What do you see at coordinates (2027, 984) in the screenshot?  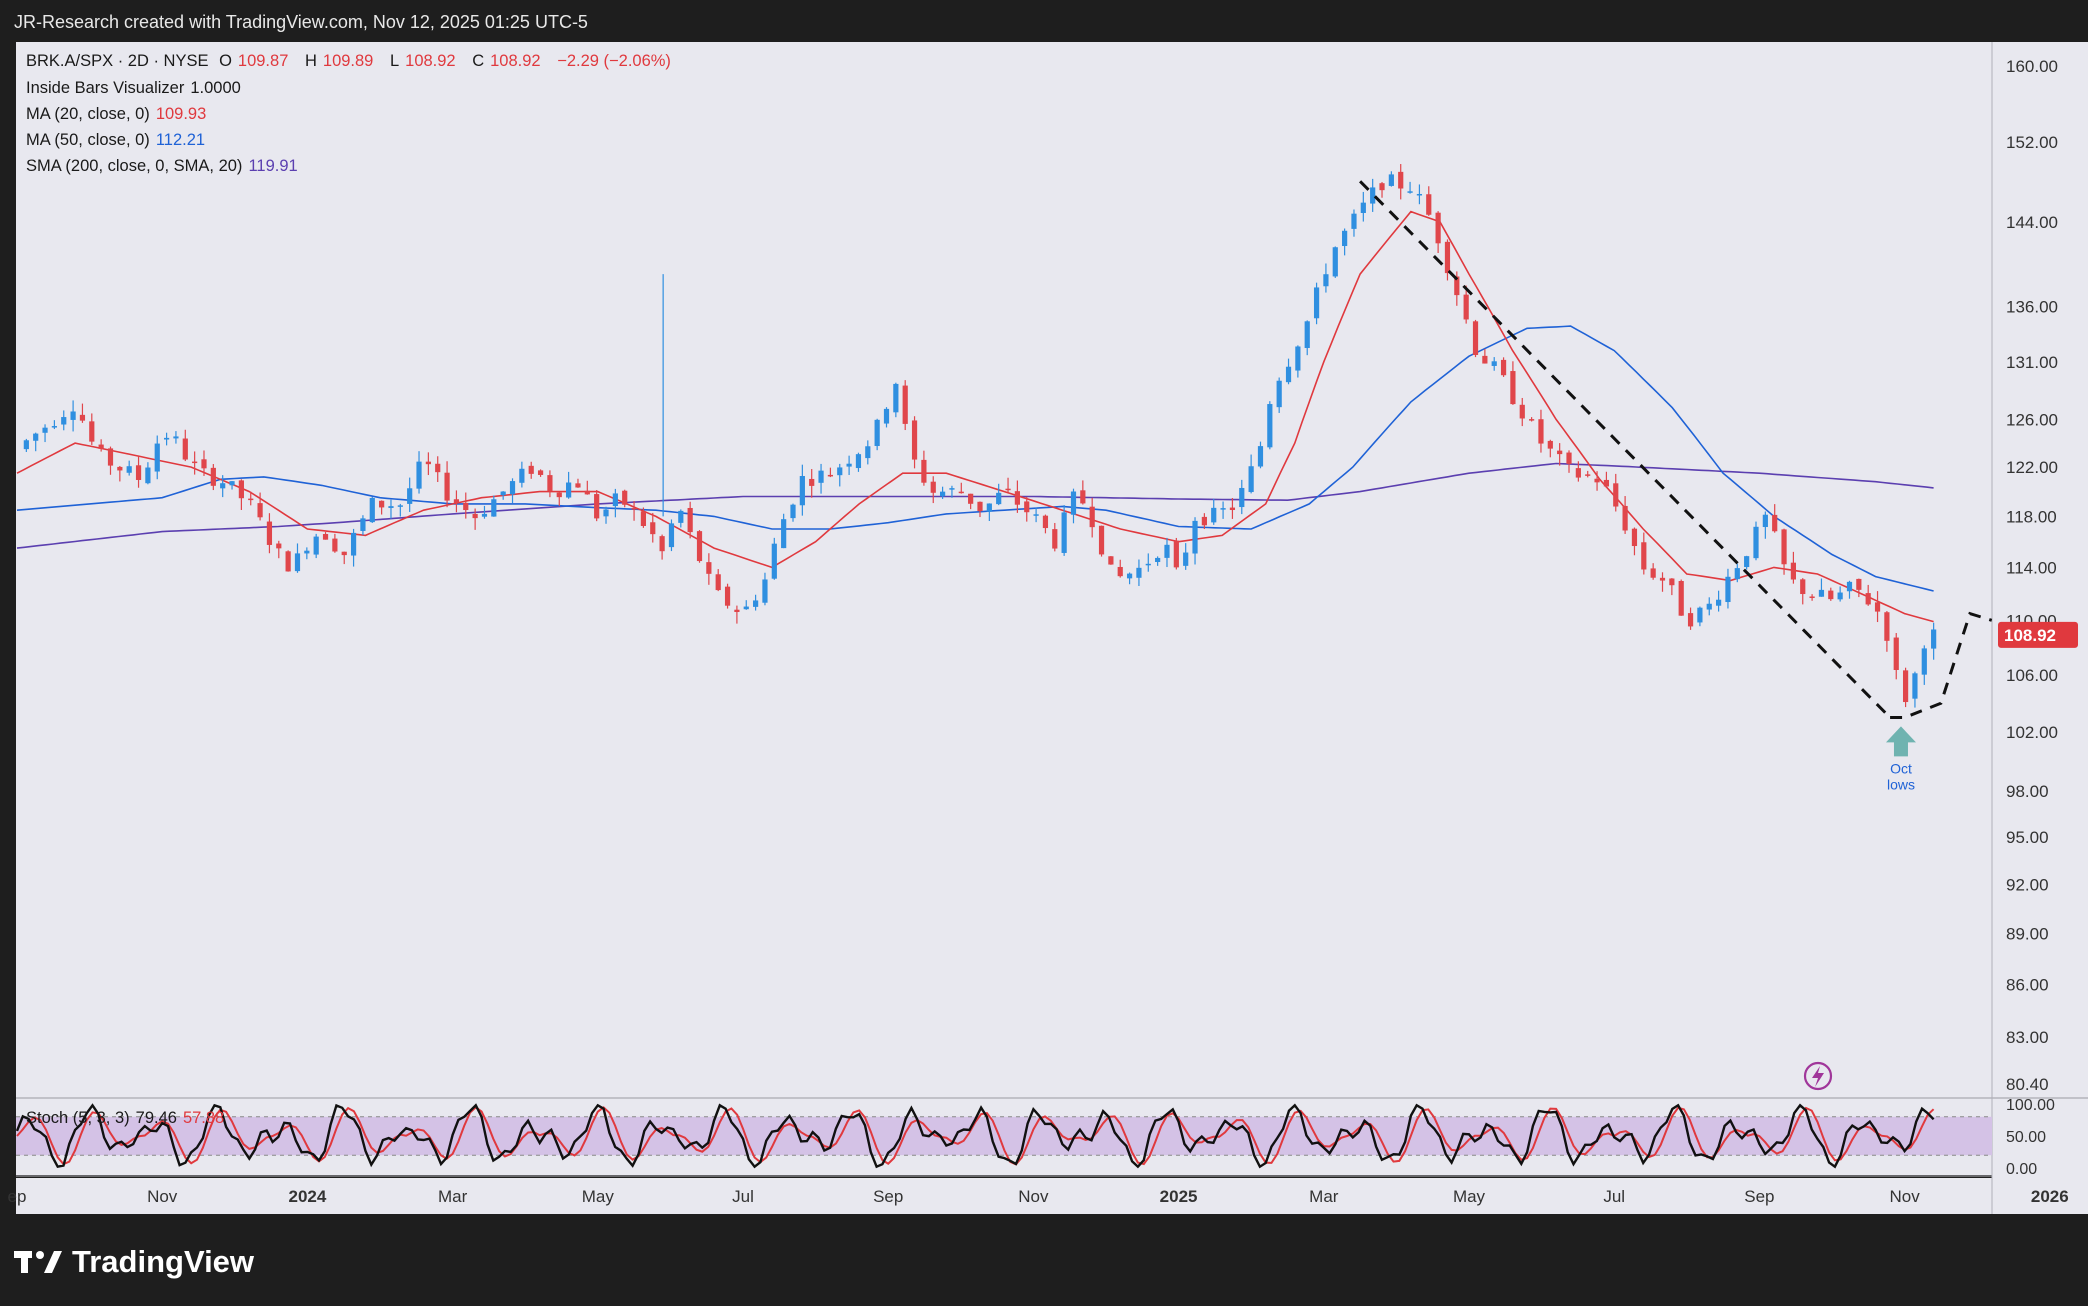 I see `price-tick-label: 86.00` at bounding box center [2027, 984].